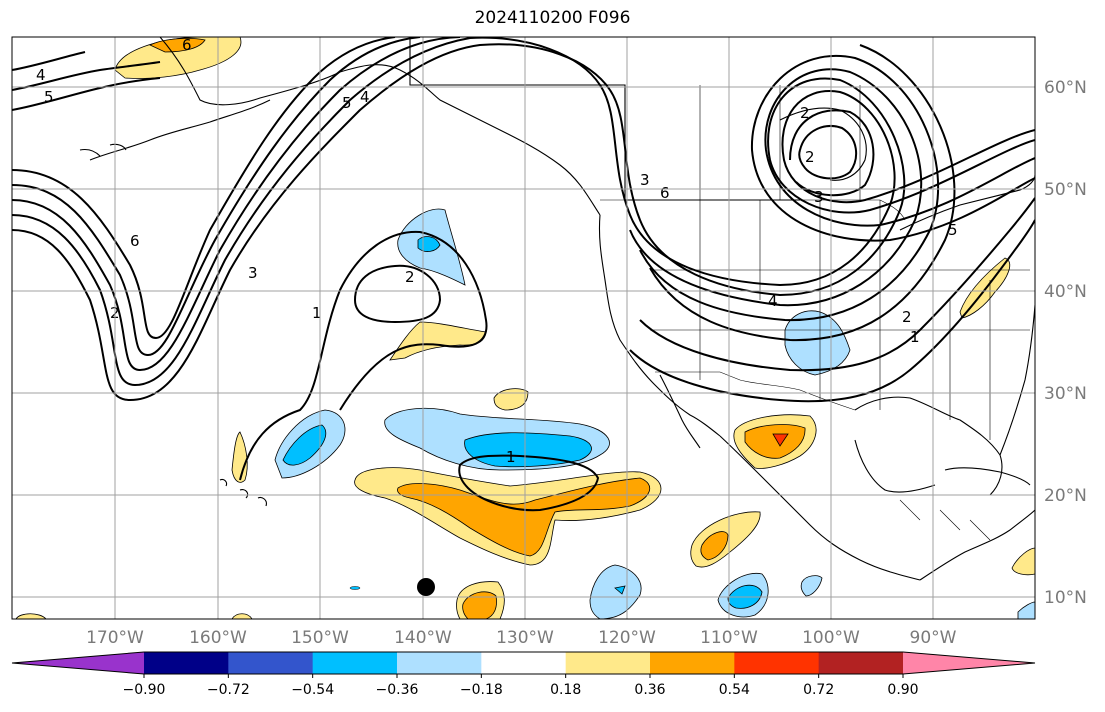  I want to click on shade-blue-lower1, so click(620, 590).